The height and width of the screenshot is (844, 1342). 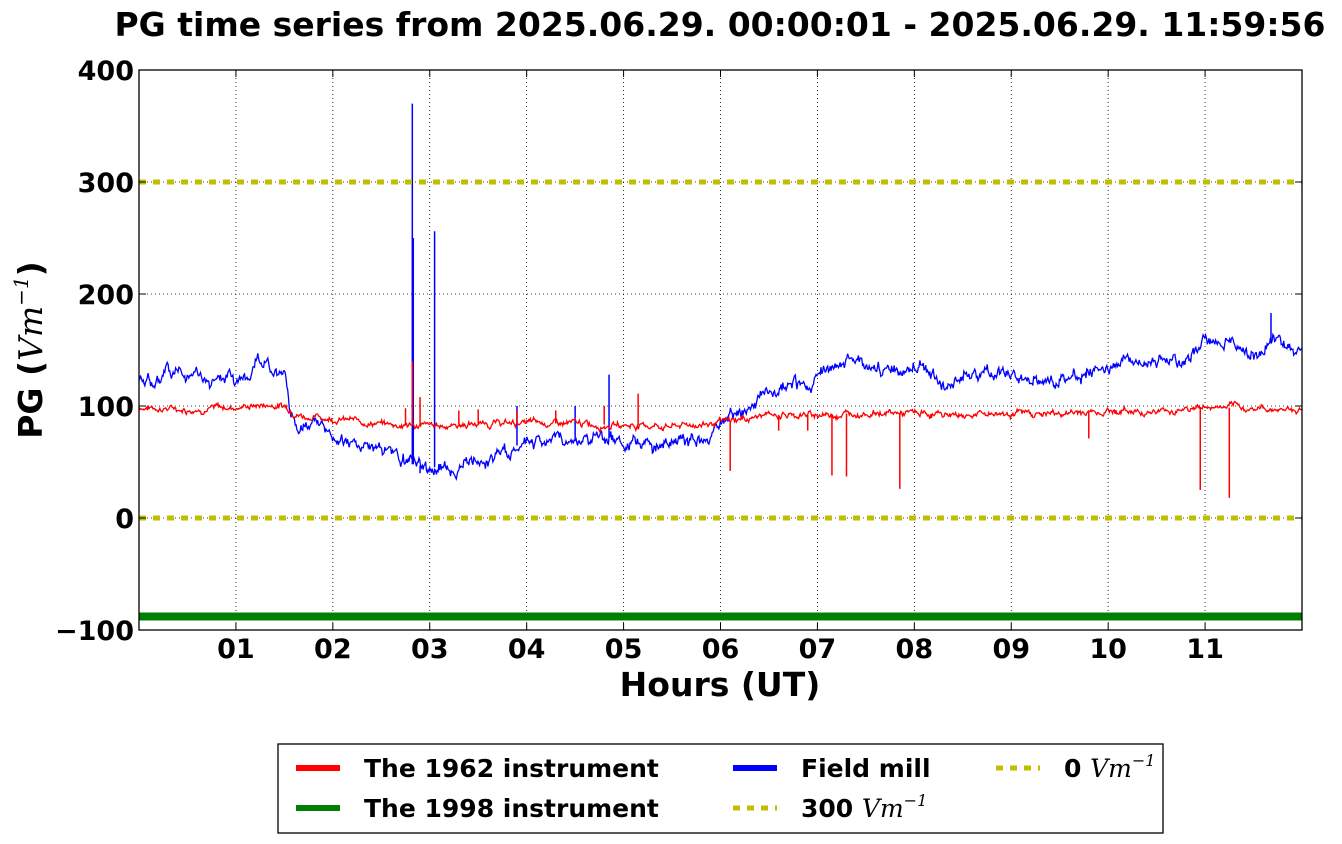 What do you see at coordinates (21, 290) in the screenshot?
I see `y-axis-label-exp: −1` at bounding box center [21, 290].